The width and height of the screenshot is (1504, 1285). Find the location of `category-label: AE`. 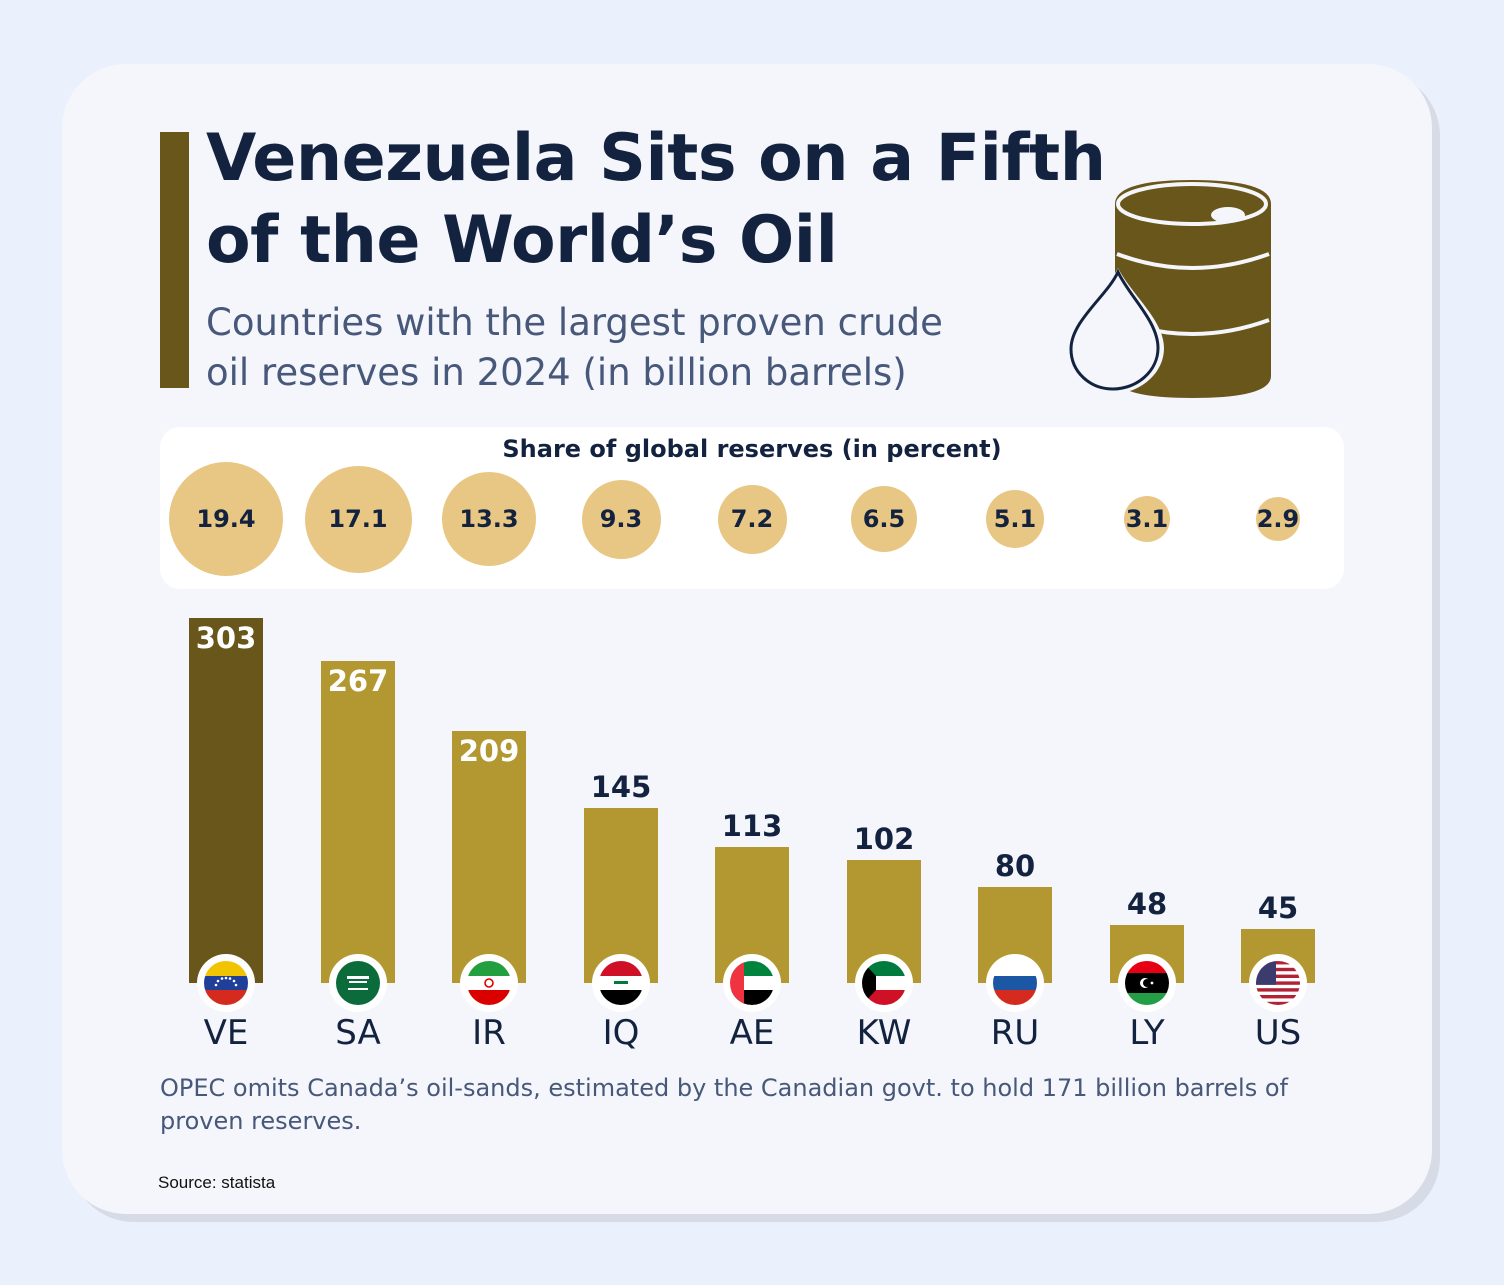

category-label: AE is located at coordinates (752, 1033).